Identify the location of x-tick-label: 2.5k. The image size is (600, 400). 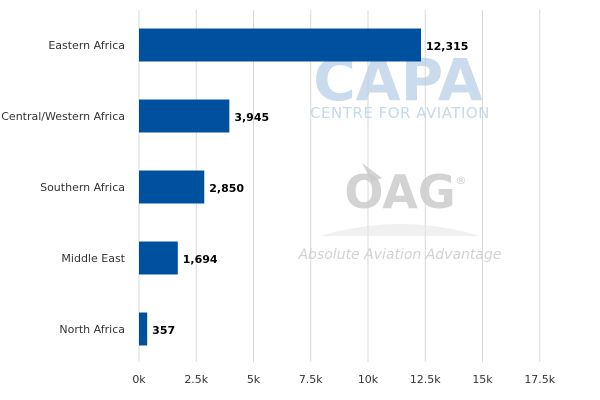
(196, 379).